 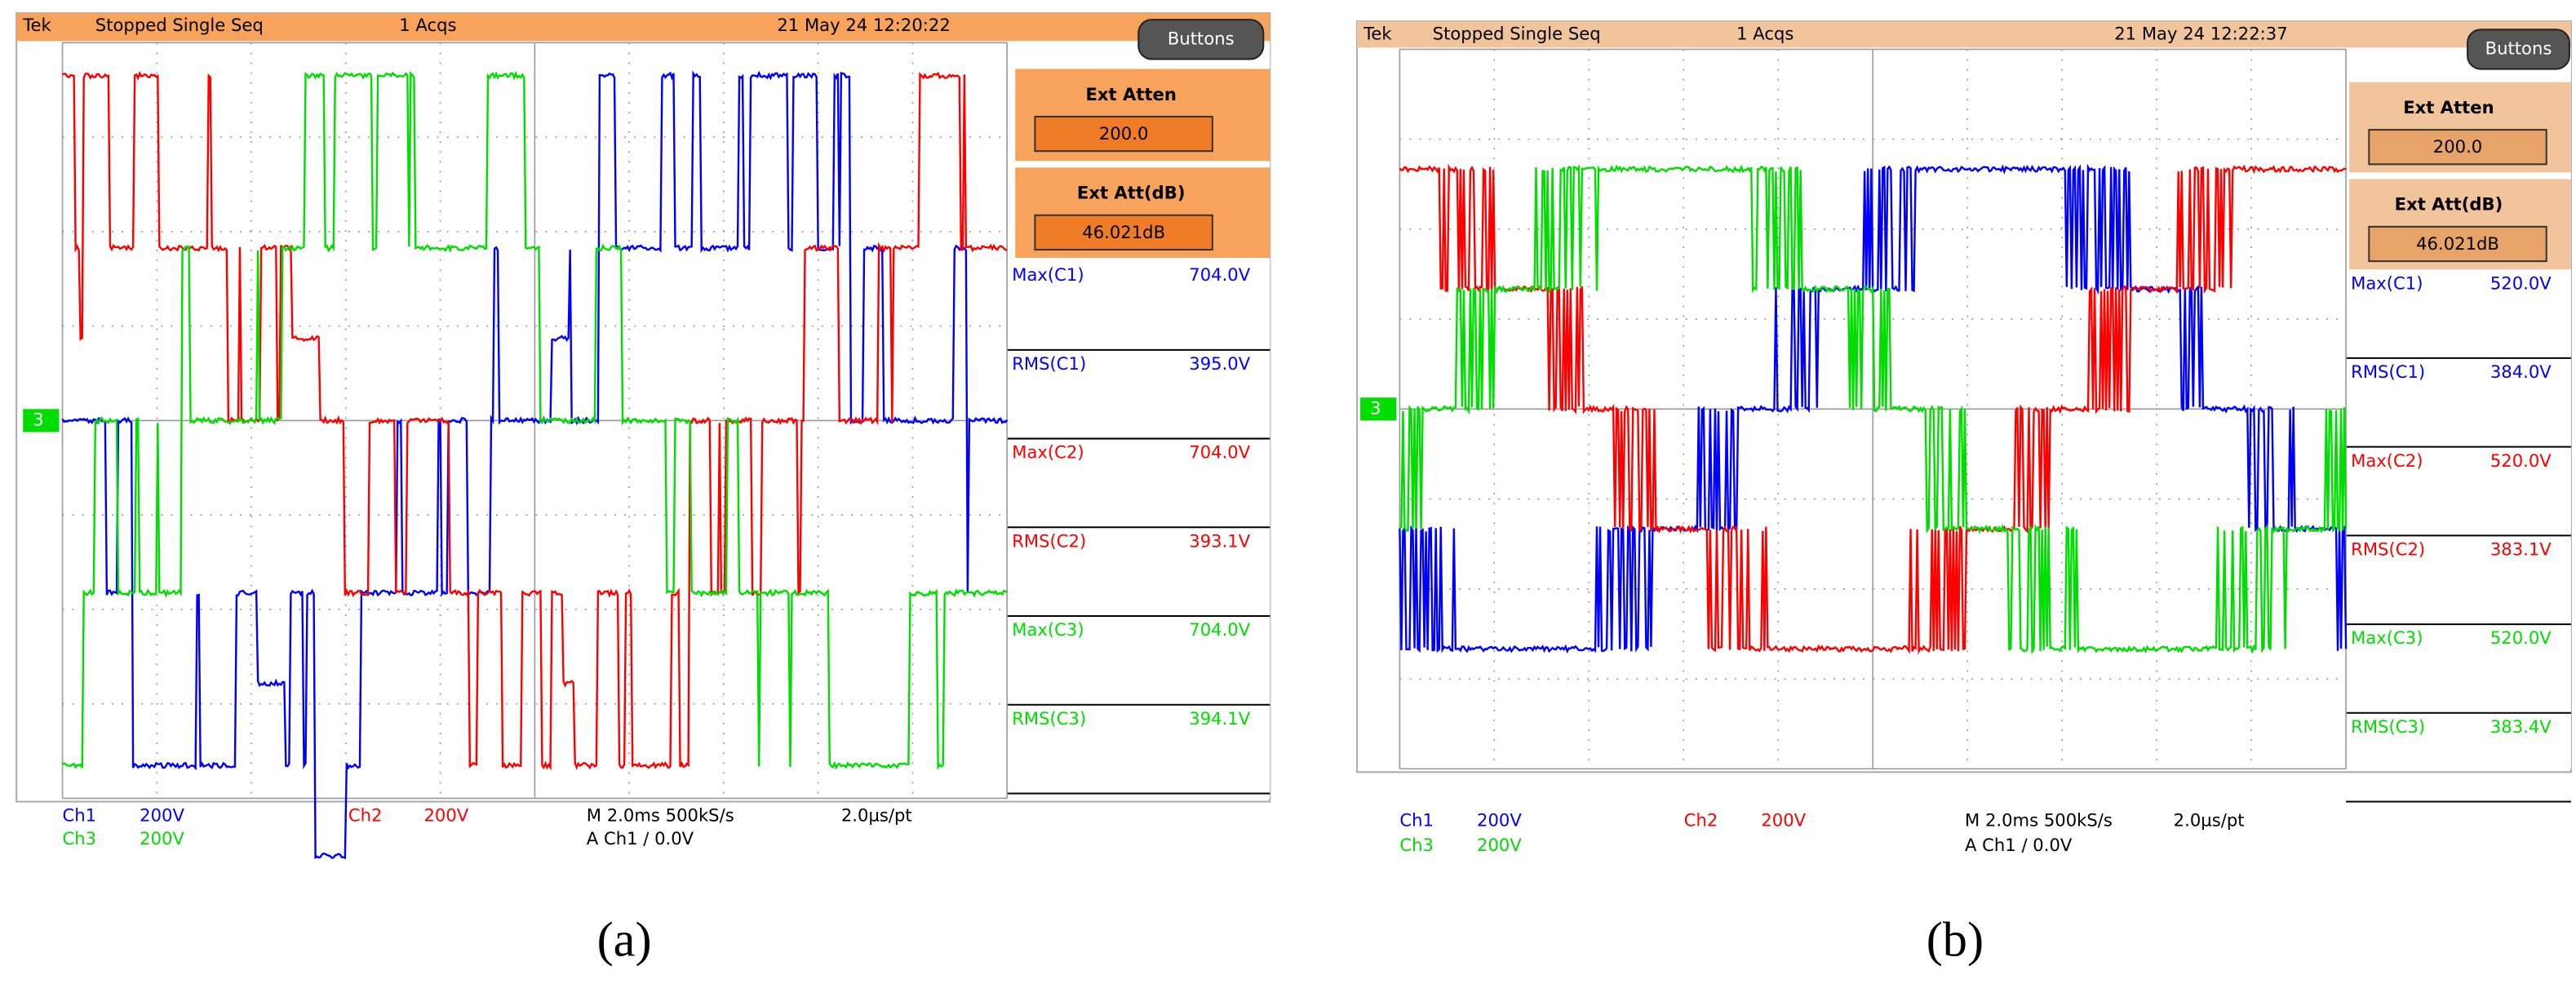 I want to click on status-text: 21 May 24 12:22:37, so click(x=2200, y=33).